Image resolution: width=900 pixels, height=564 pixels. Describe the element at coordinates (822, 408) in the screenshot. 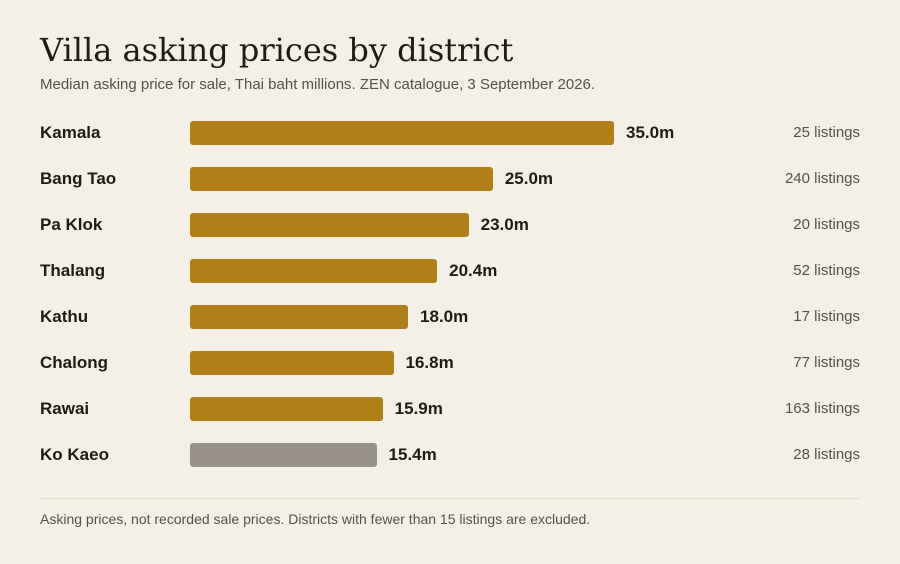

I see `listing-count: 163 listings` at that location.